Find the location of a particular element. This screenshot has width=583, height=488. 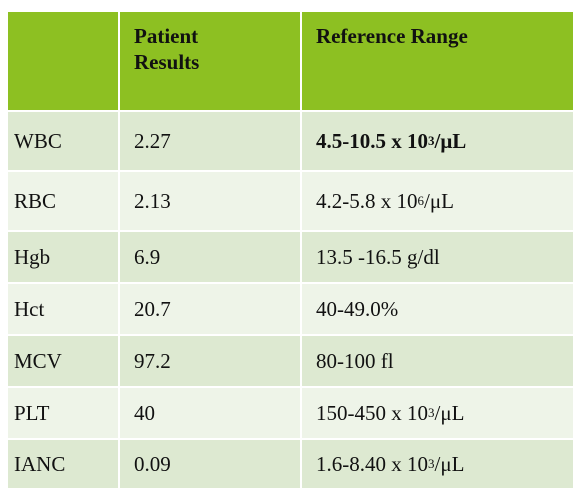

row-label-wbc: WBC is located at coordinates (63, 141).